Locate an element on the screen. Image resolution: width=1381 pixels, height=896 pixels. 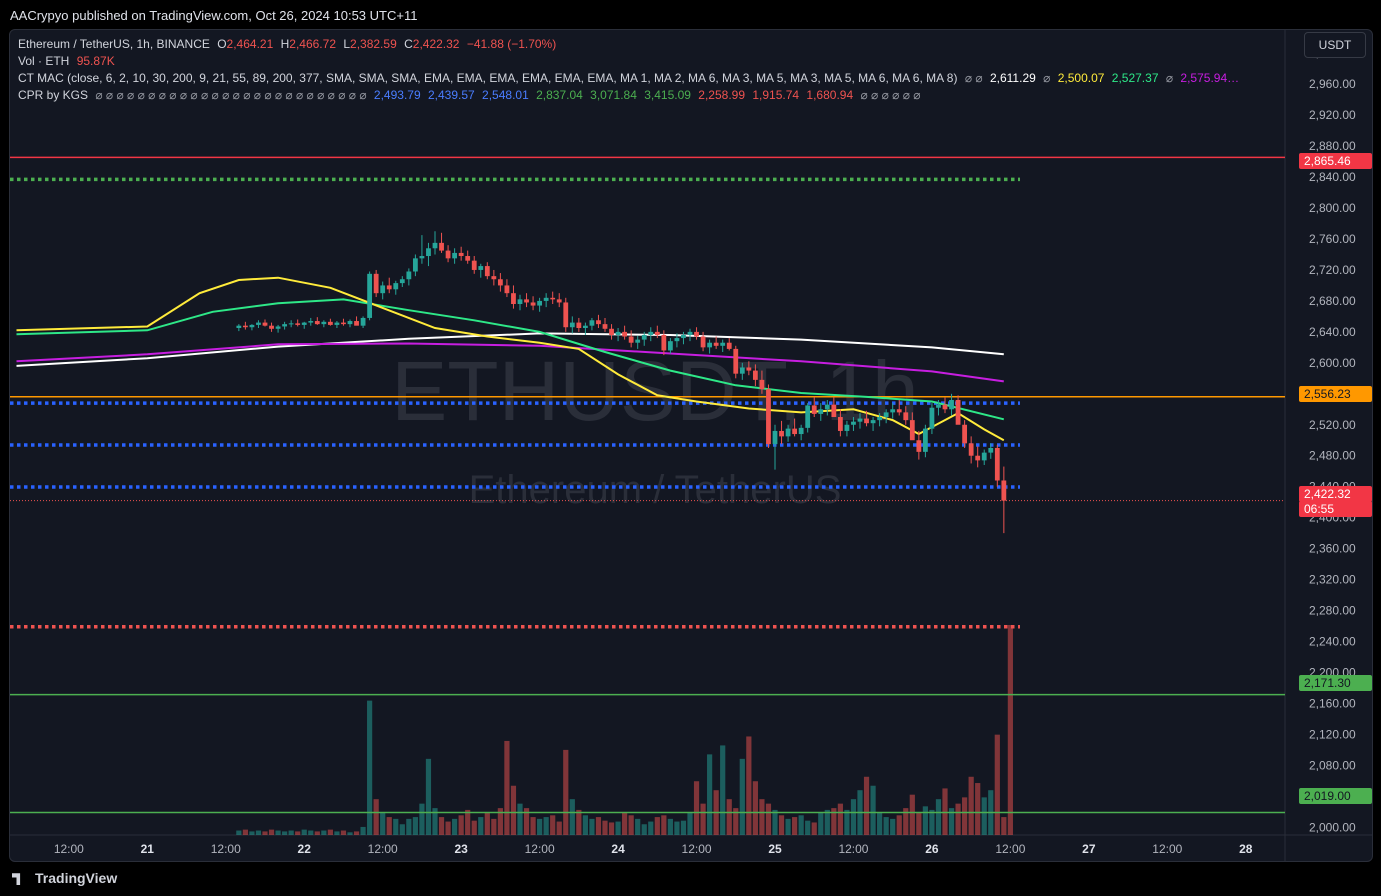
y-axis-tick-label: 2,760.00 is located at coordinates (1332, 239).